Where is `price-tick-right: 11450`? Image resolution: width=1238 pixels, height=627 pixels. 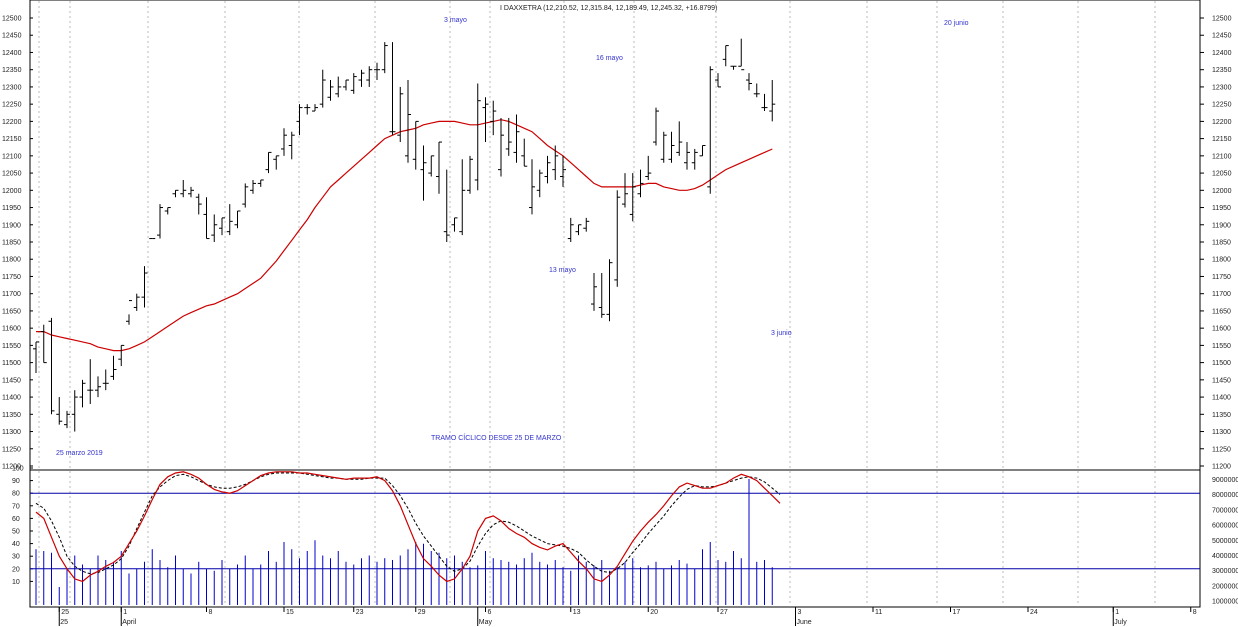 price-tick-right: 11450 is located at coordinates (1221, 380).